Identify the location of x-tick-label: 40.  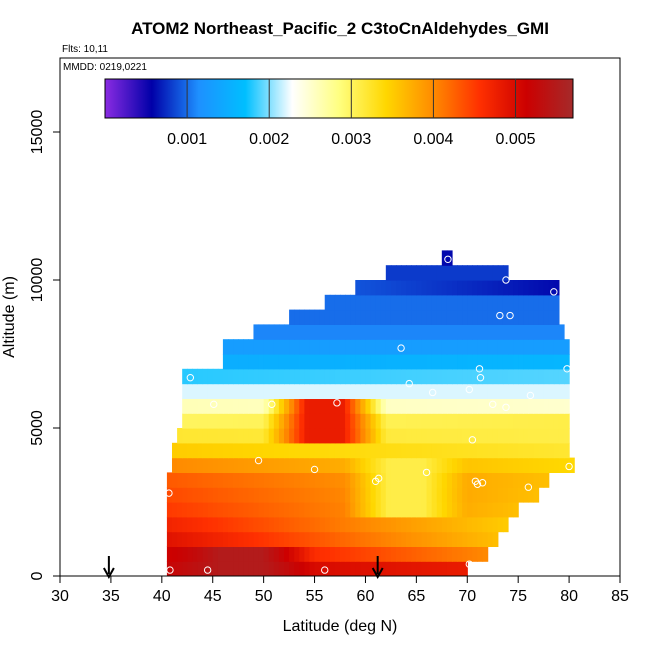
(162, 596).